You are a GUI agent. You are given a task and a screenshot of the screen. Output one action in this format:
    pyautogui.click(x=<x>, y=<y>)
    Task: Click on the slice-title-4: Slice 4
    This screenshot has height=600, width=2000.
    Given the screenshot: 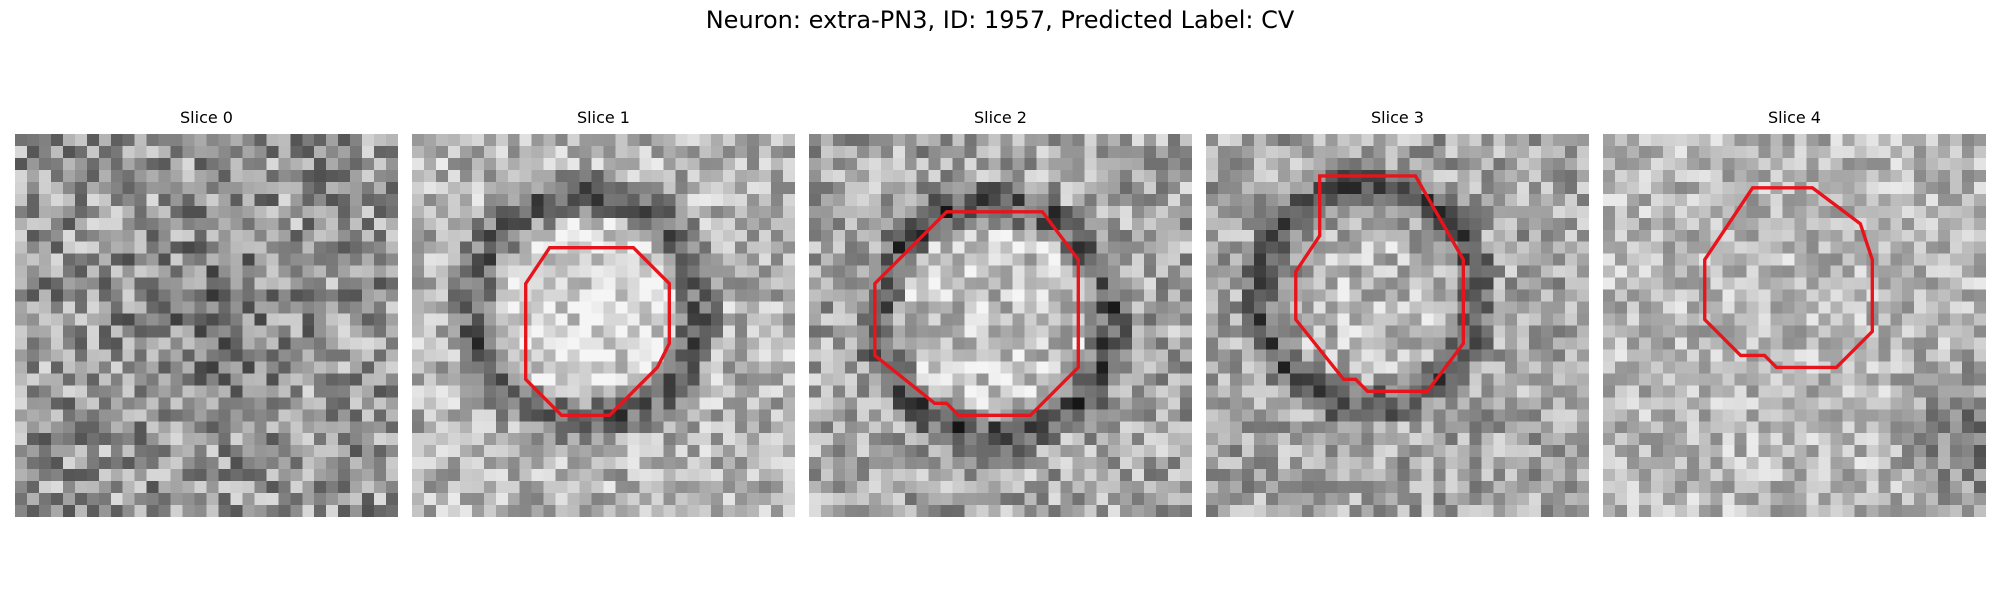 What is the action you would take?
    pyautogui.click(x=1794, y=117)
    